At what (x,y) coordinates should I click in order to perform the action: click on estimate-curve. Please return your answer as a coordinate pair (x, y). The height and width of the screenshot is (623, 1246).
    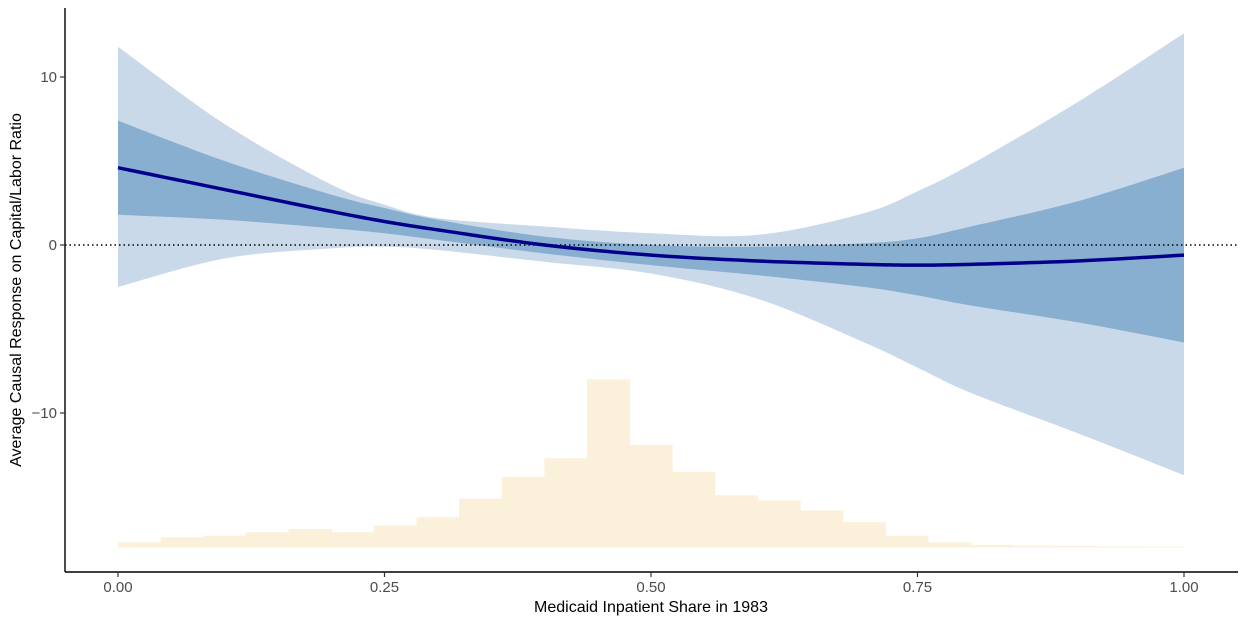
    Looking at the image, I should click on (651, 216).